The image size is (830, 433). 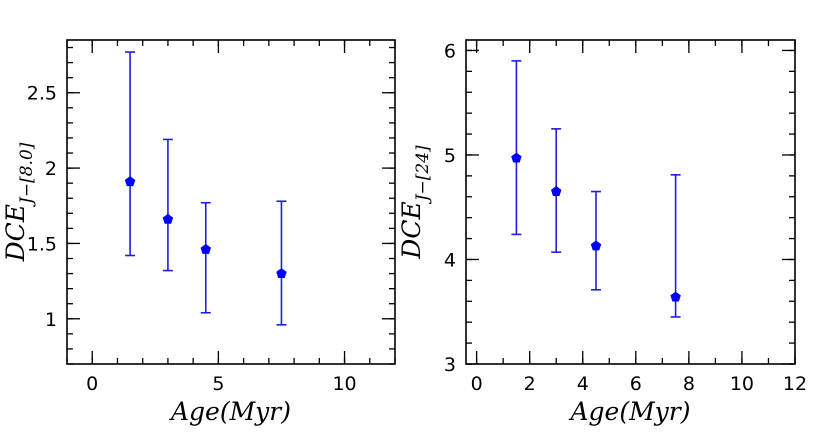 What do you see at coordinates (450, 51) in the screenshot?
I see `y-tick-label: 6` at bounding box center [450, 51].